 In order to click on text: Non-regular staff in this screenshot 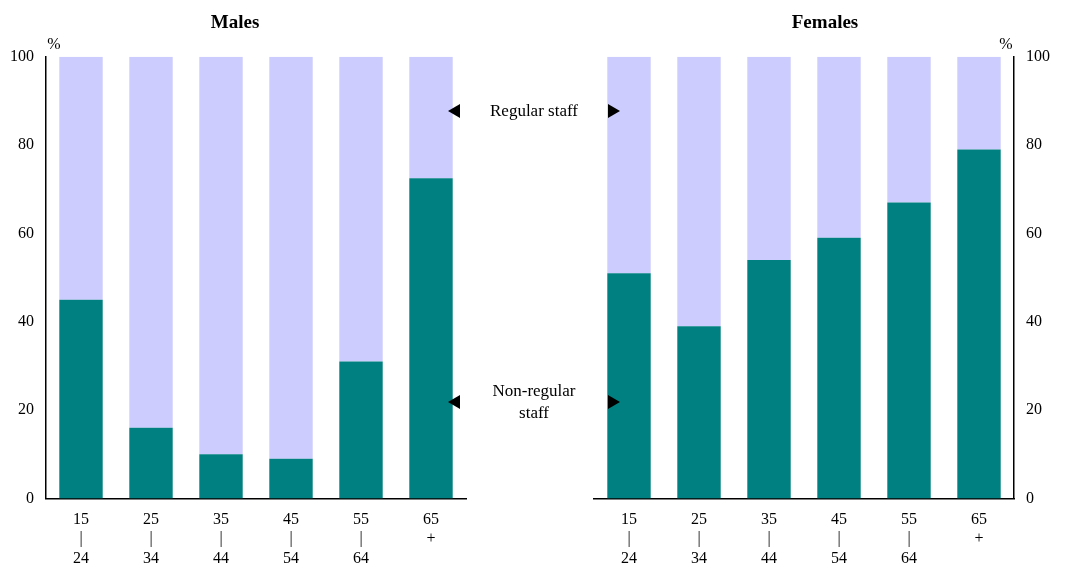, I will do `click(534, 402)`.